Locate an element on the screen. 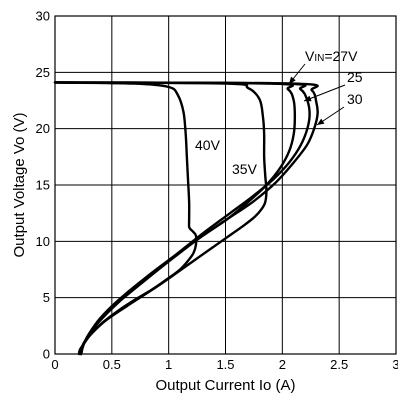 This screenshot has height=396, width=398. annotation-35v: 35V is located at coordinates (245, 169).